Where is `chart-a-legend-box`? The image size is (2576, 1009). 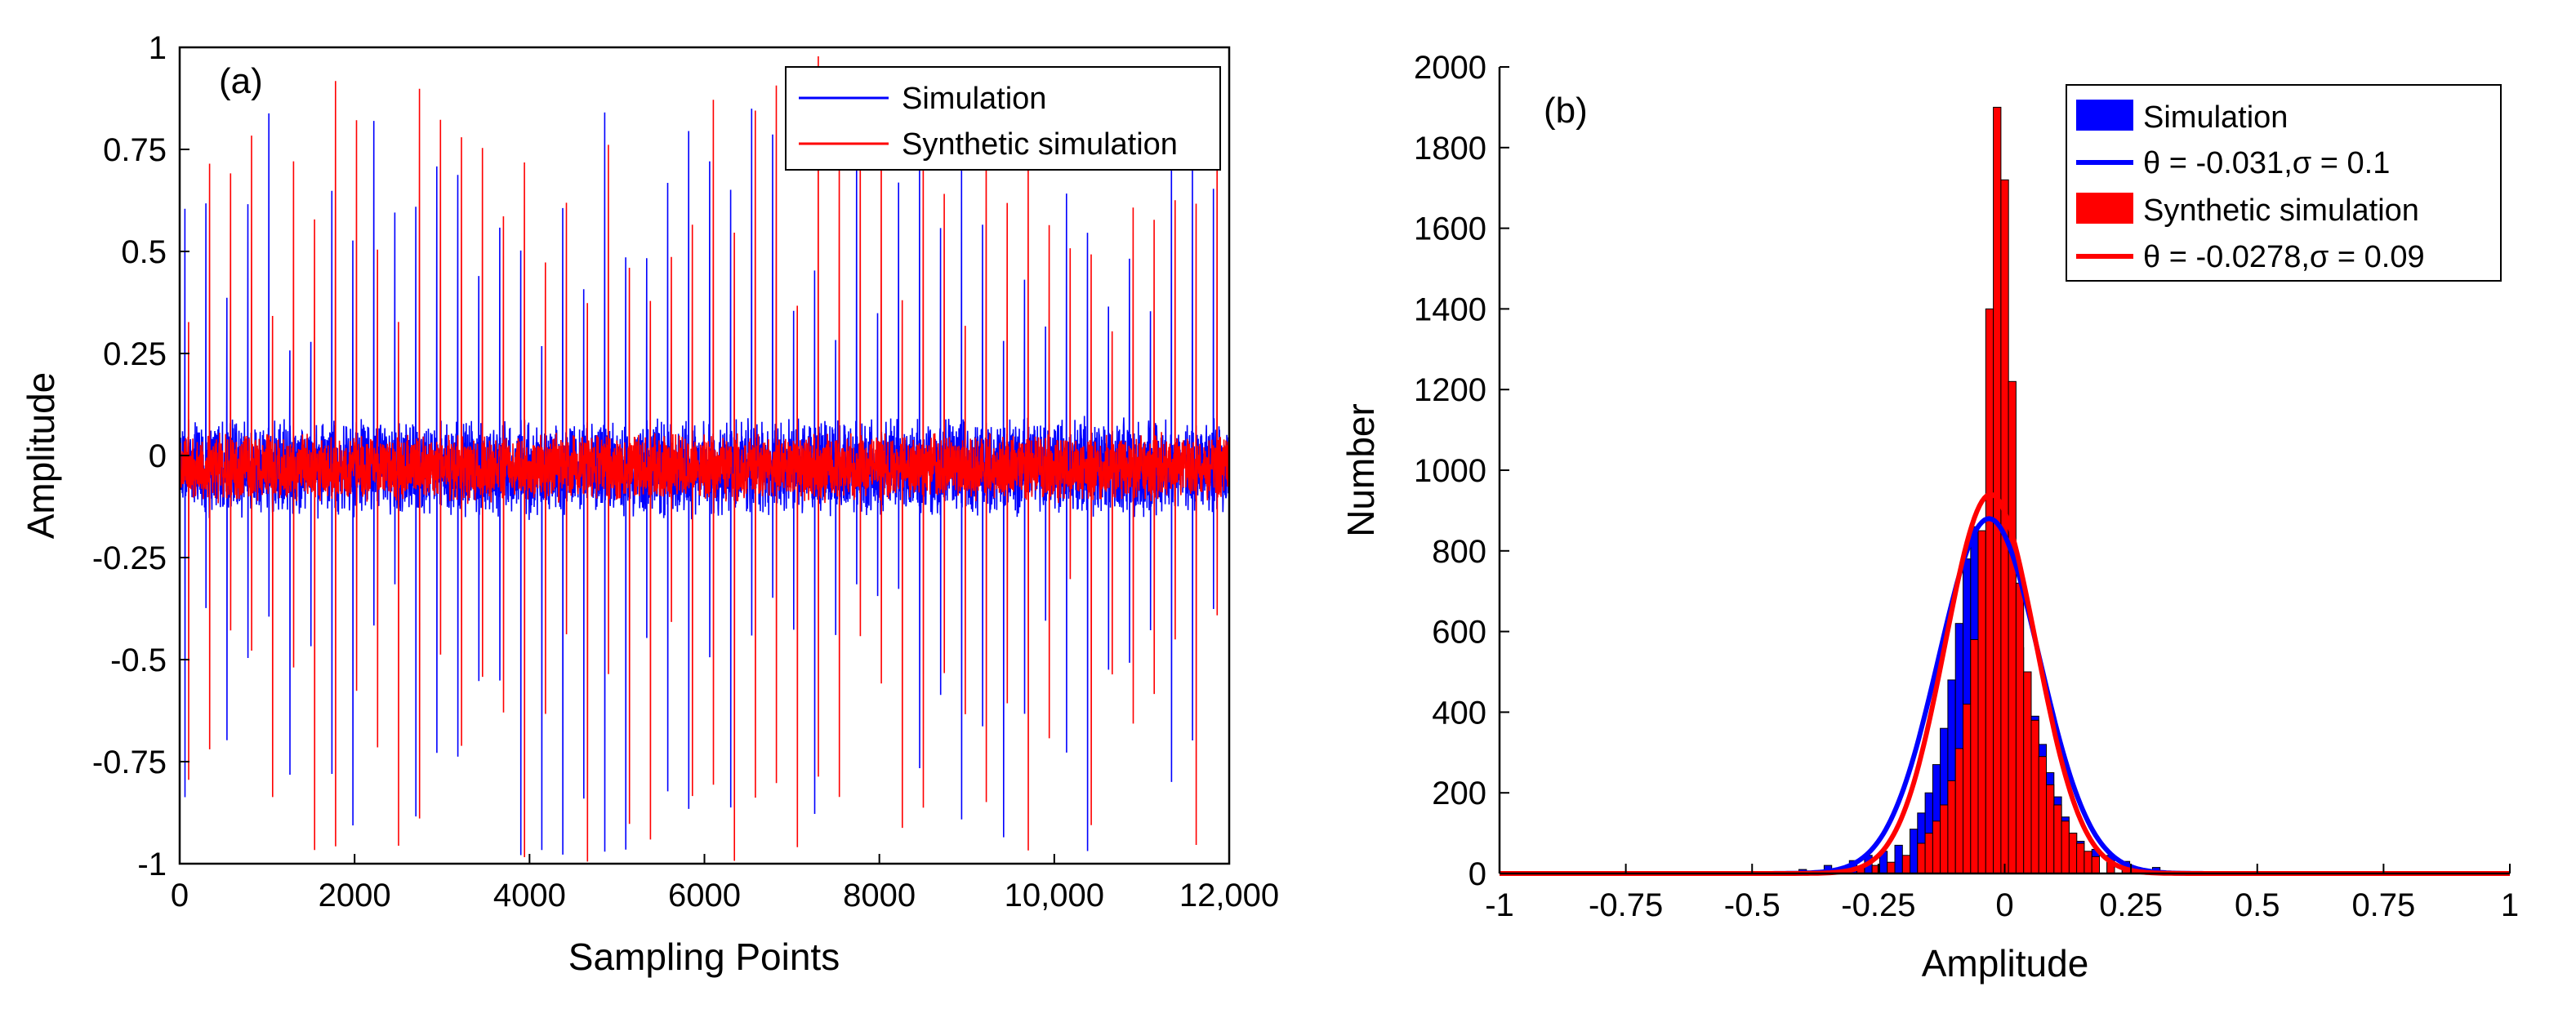 chart-a-legend-box is located at coordinates (1003, 118).